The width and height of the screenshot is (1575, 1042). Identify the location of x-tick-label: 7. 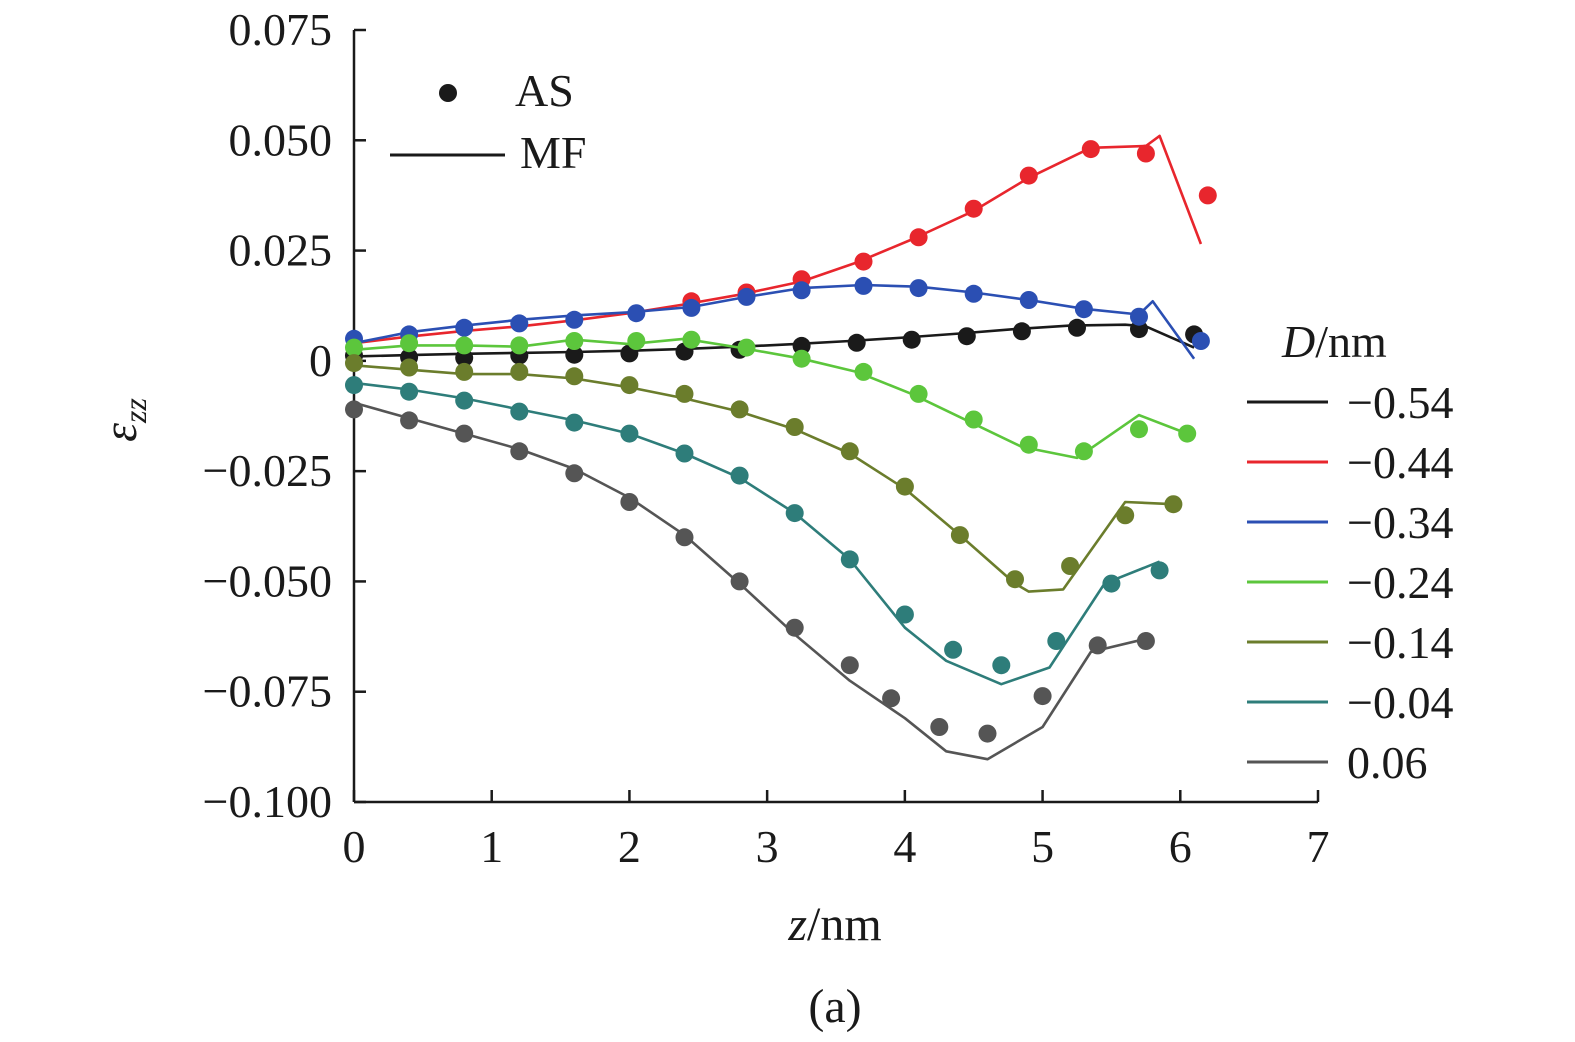
(1318, 846).